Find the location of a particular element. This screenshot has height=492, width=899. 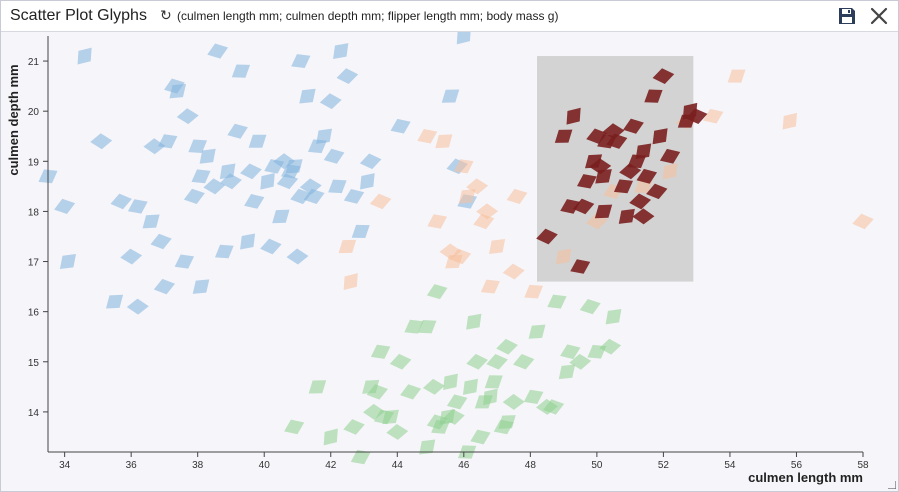

close-button is located at coordinates (879, 16).